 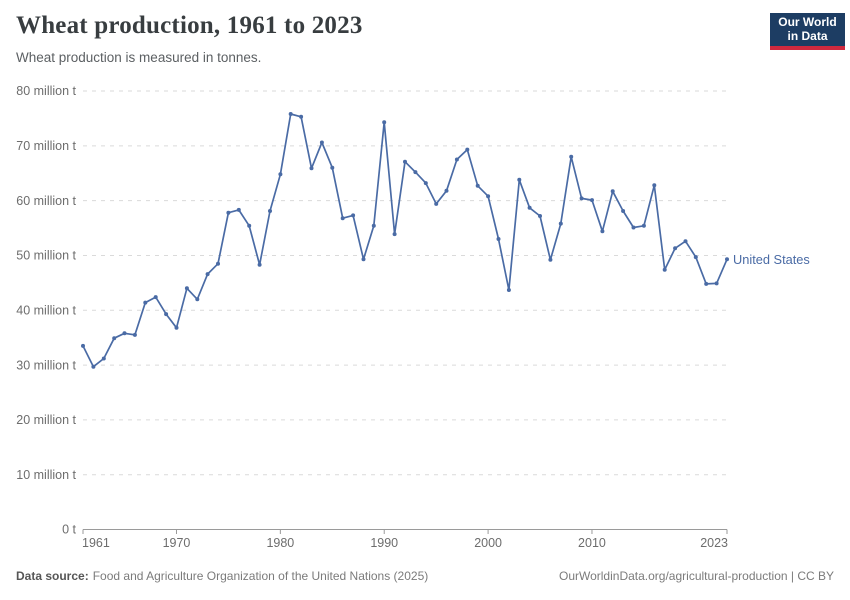 What do you see at coordinates (96, 543) in the screenshot?
I see `x-axis-label: 1961` at bounding box center [96, 543].